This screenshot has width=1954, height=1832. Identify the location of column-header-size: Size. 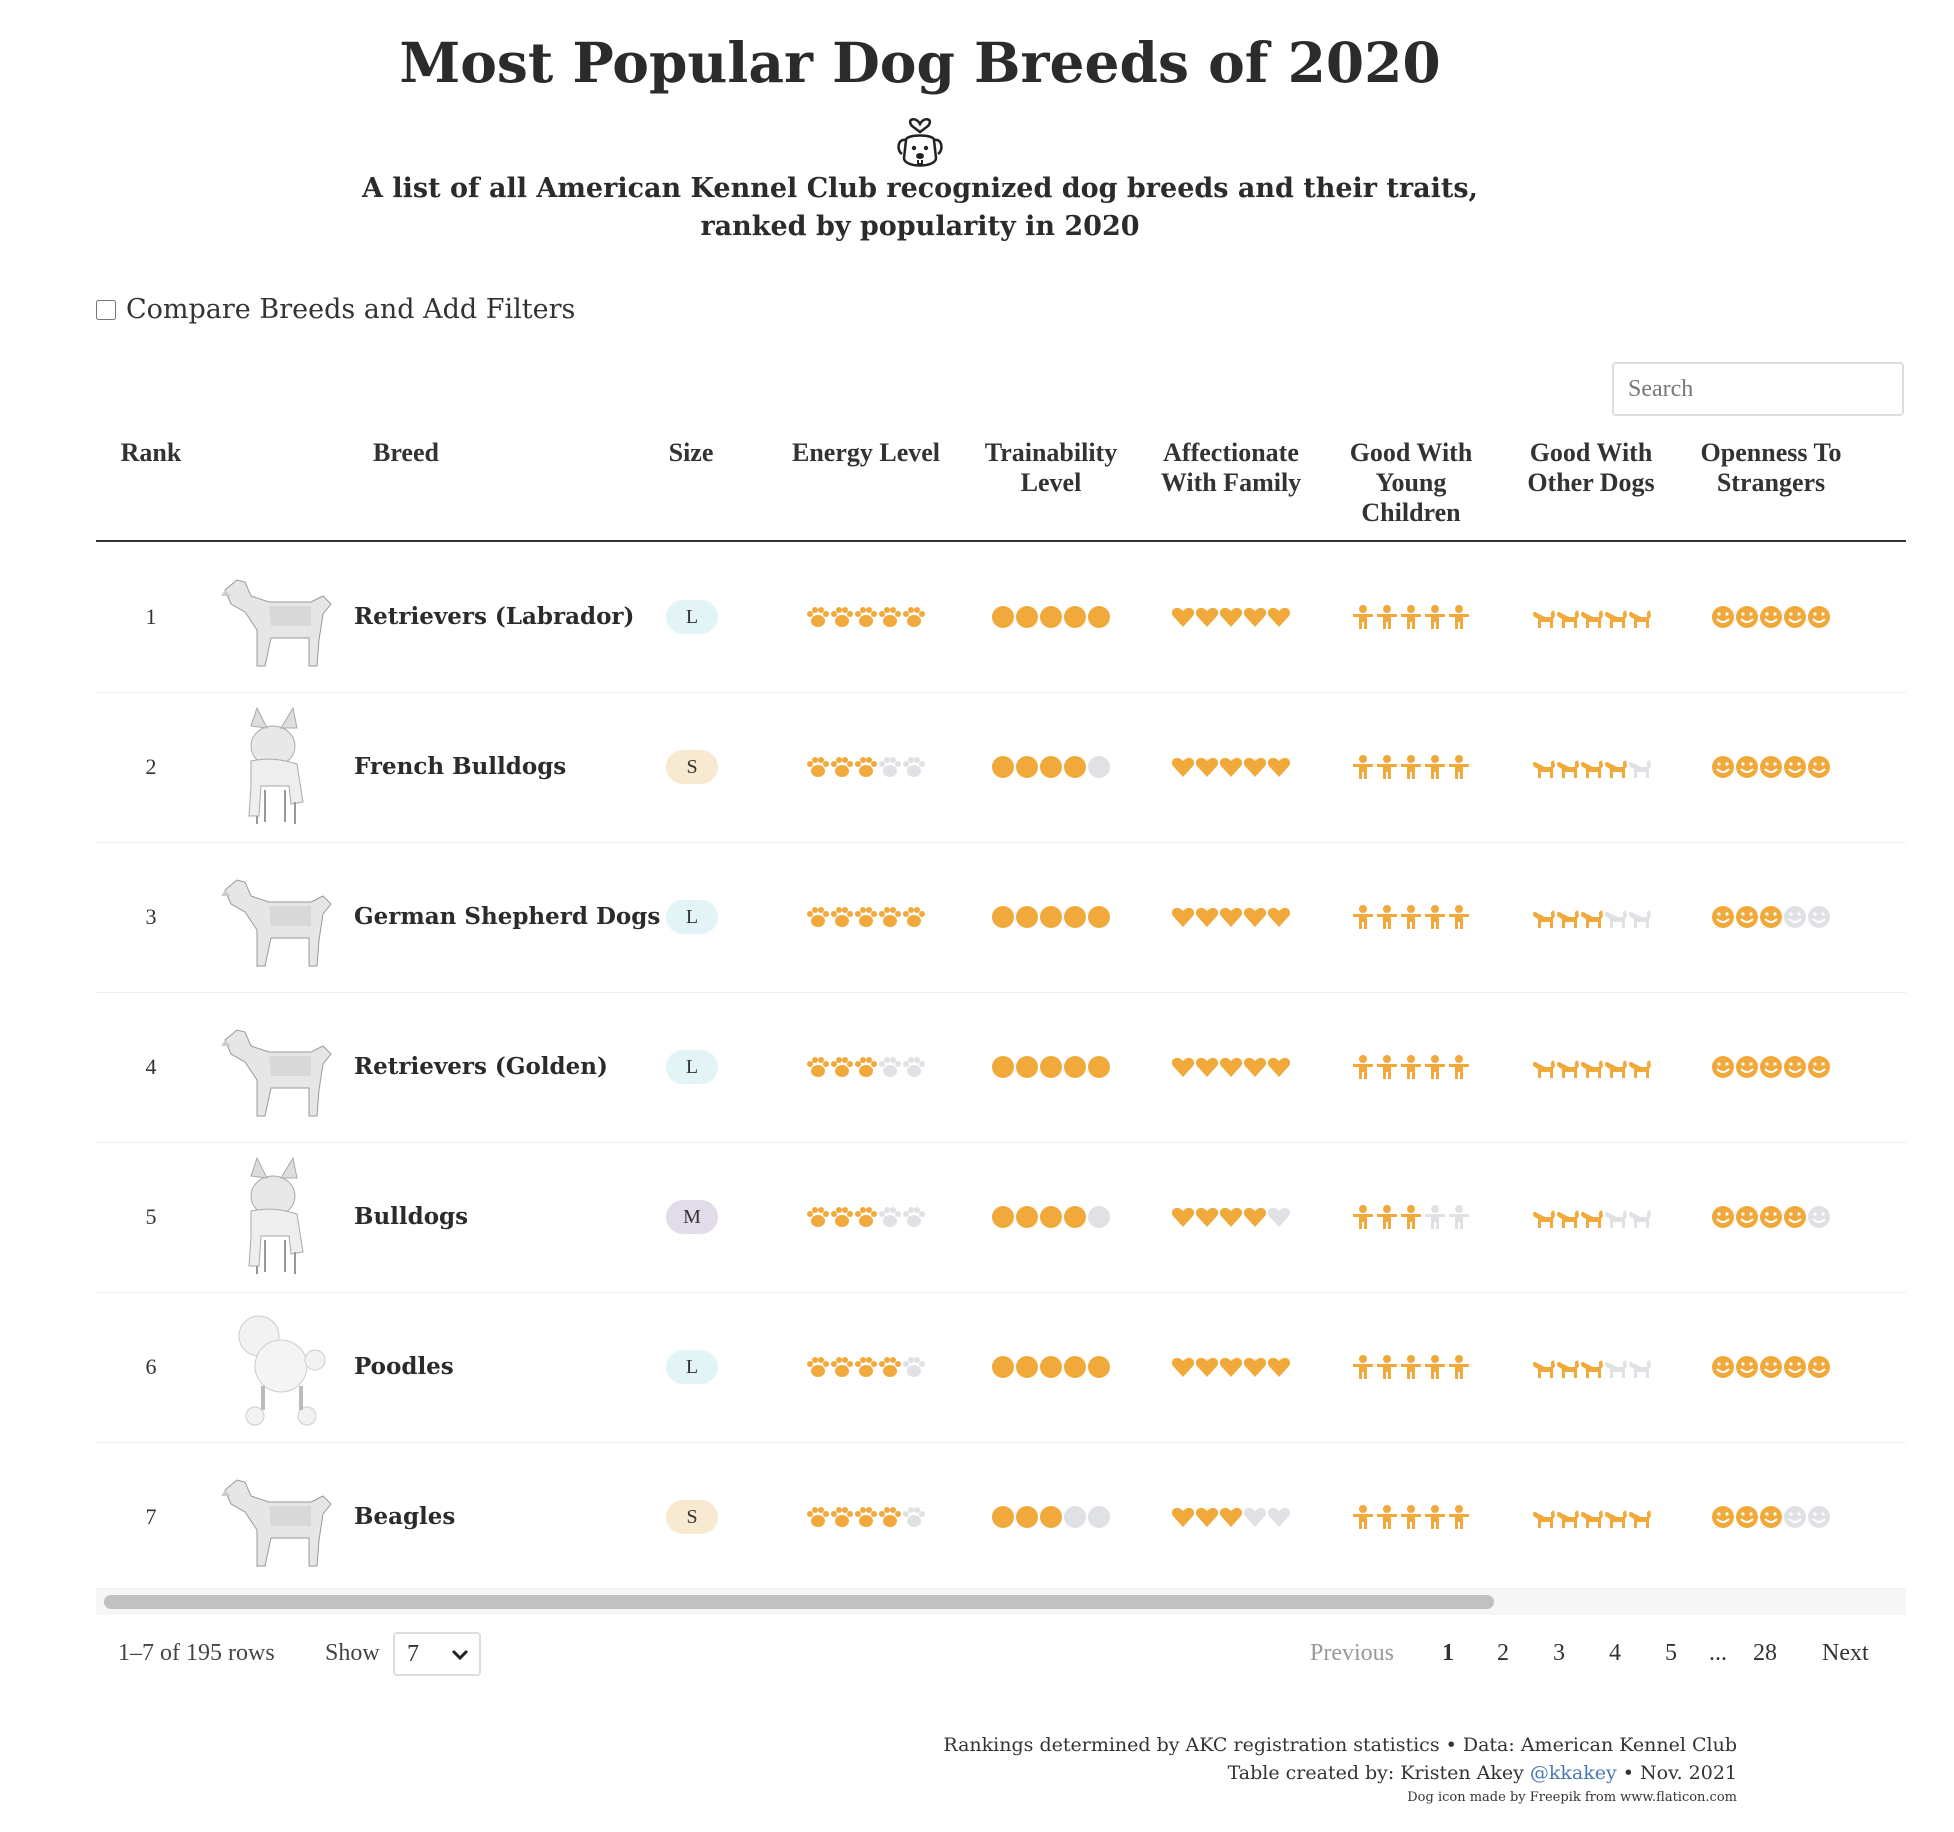
(691, 452).